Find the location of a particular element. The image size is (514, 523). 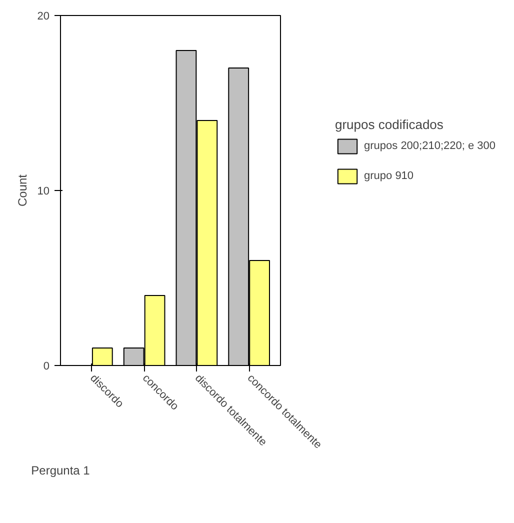

y-axis-title: Count is located at coordinates (22, 190).